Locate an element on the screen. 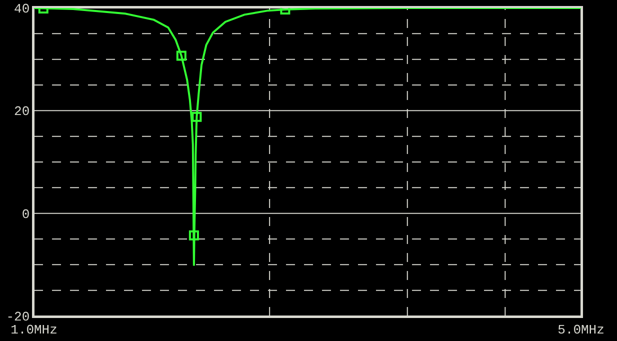 The height and width of the screenshot is (341, 617). x-tick-label: 1.0MHz is located at coordinates (34, 330).